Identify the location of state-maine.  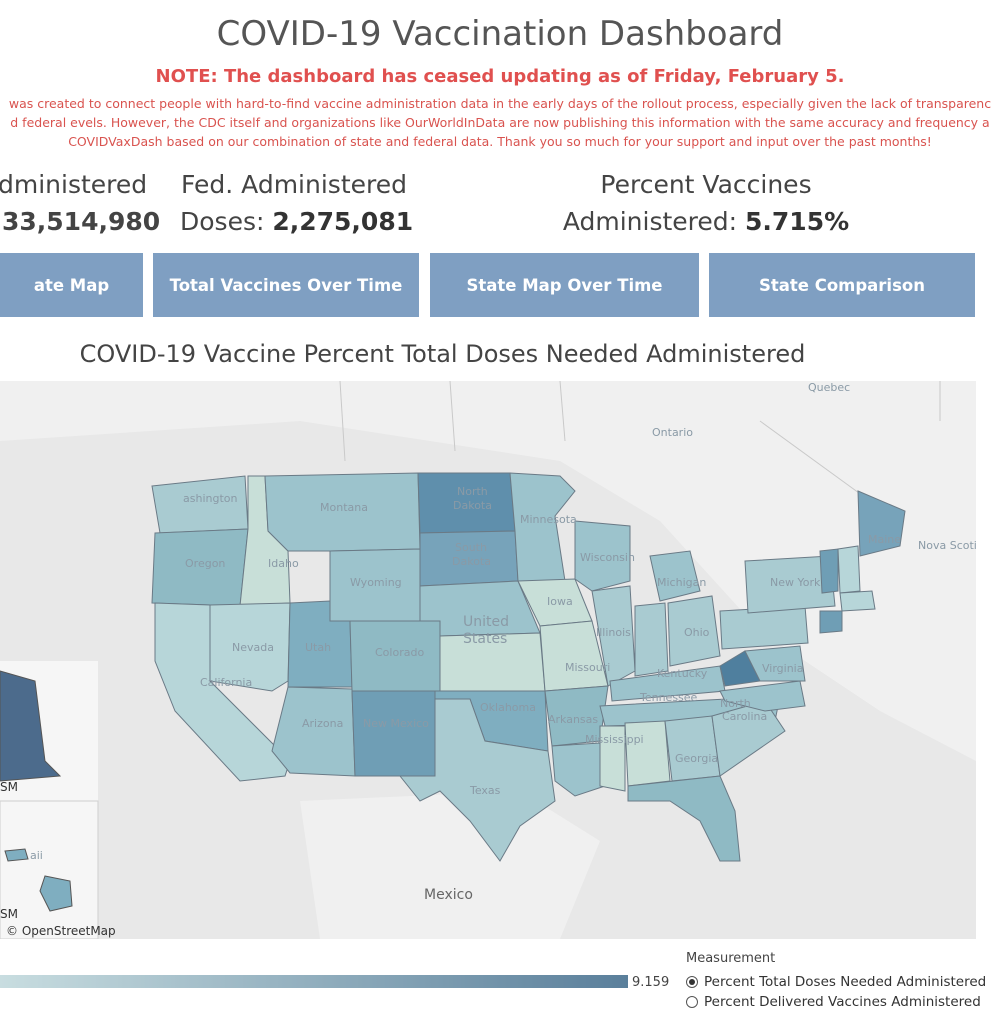
(881, 523).